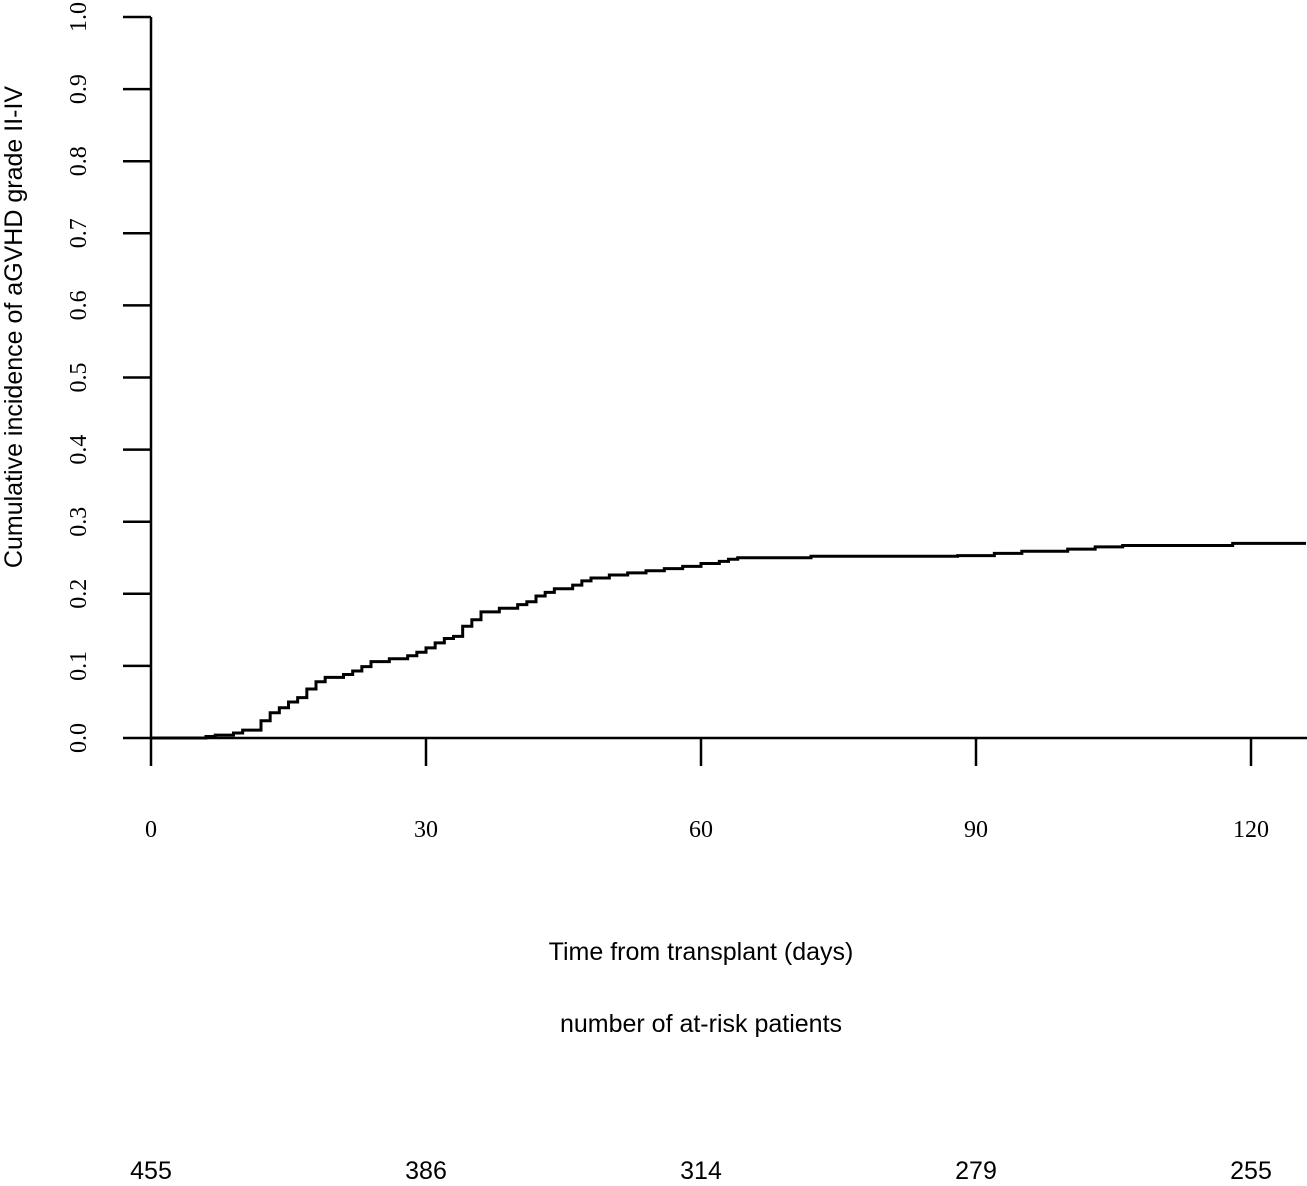  What do you see at coordinates (79, 666) in the screenshot?
I see `y-tick-label: 0.1` at bounding box center [79, 666].